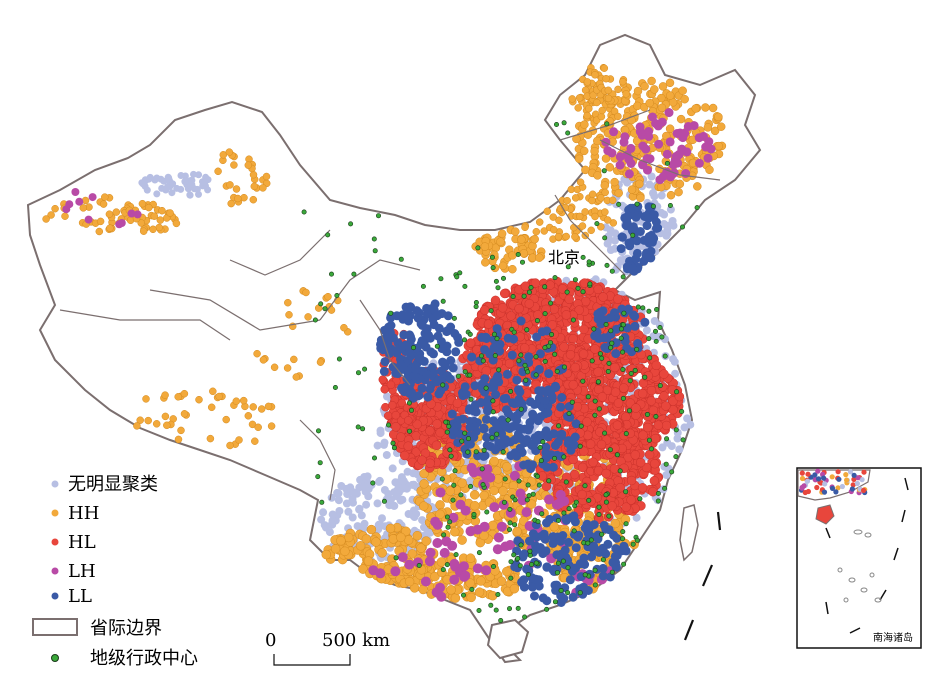  Describe the element at coordinates (689, 533) in the screenshot. I see `taiwan-outline` at that location.